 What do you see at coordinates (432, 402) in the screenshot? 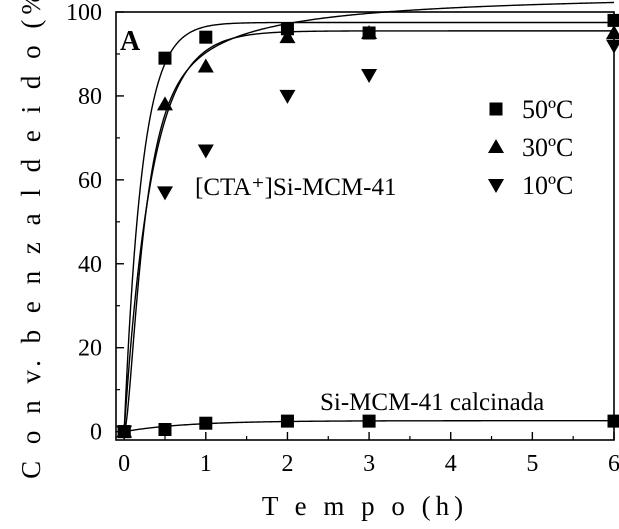
I see `annotation-calcinada: Si-MCM-41 calcinada` at bounding box center [432, 402].